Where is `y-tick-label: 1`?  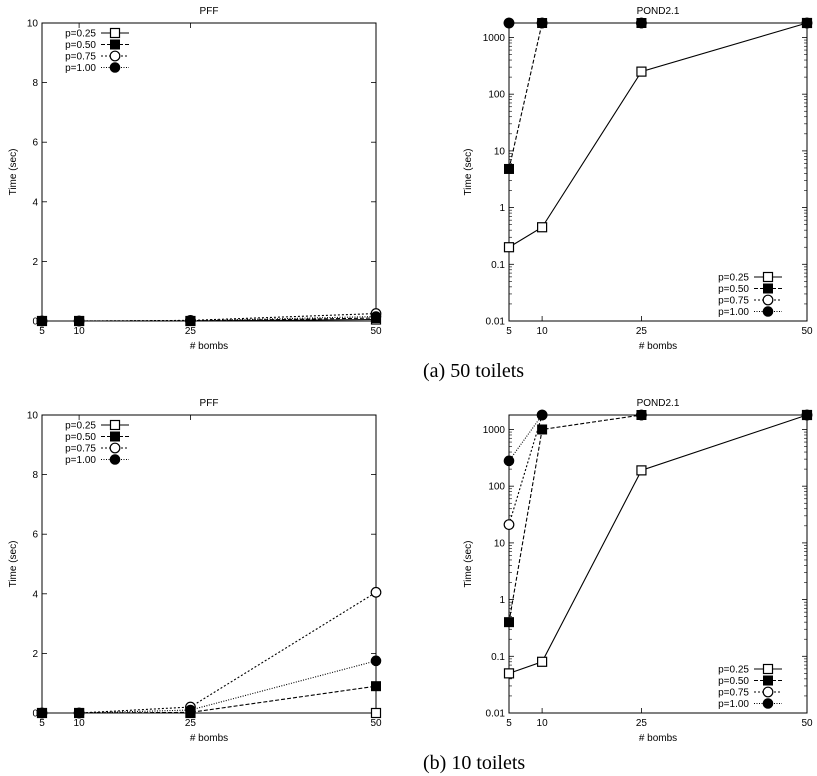 y-tick-label: 1 is located at coordinates (502, 600).